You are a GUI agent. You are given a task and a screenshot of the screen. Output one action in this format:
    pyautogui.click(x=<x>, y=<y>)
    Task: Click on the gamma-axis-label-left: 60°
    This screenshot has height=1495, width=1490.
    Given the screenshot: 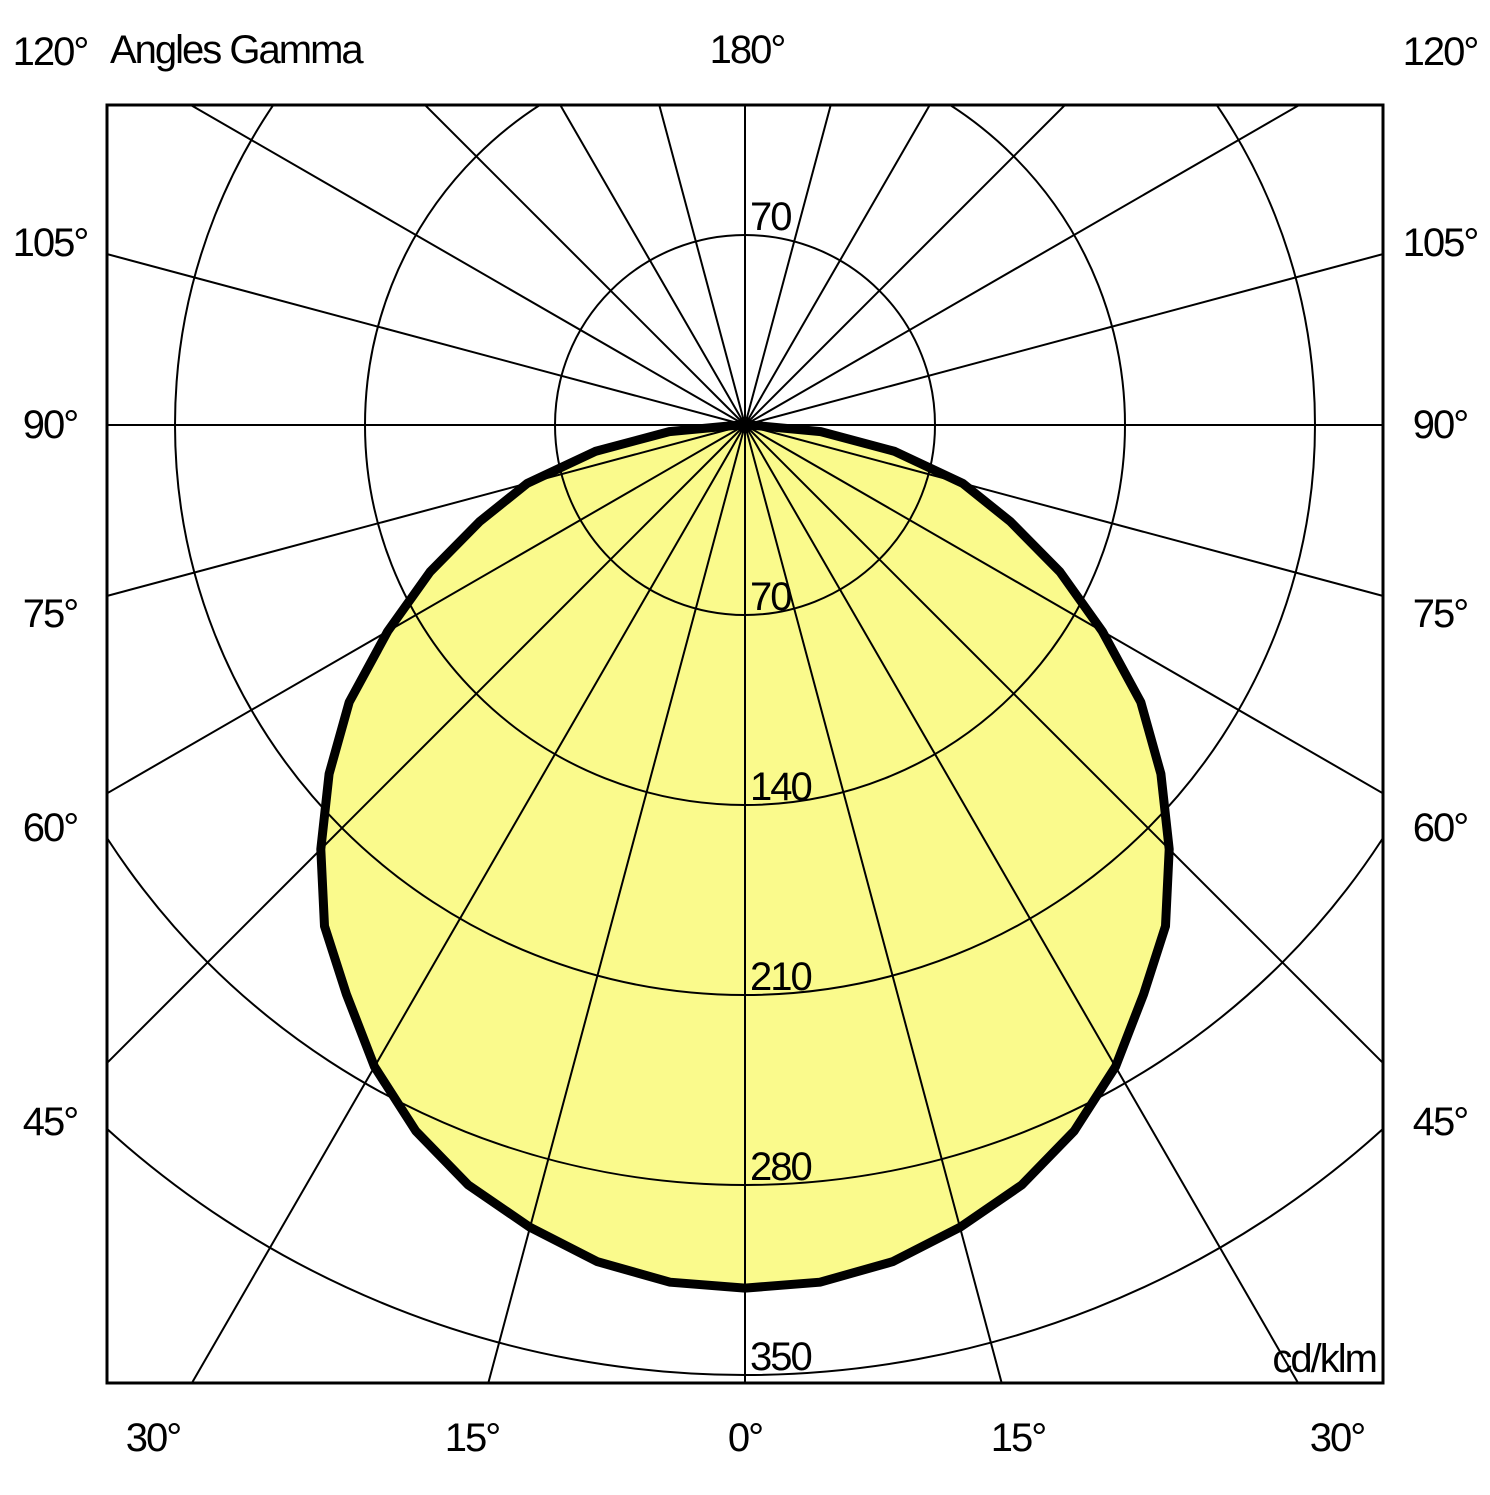 What is the action you would take?
    pyautogui.click(x=50, y=828)
    